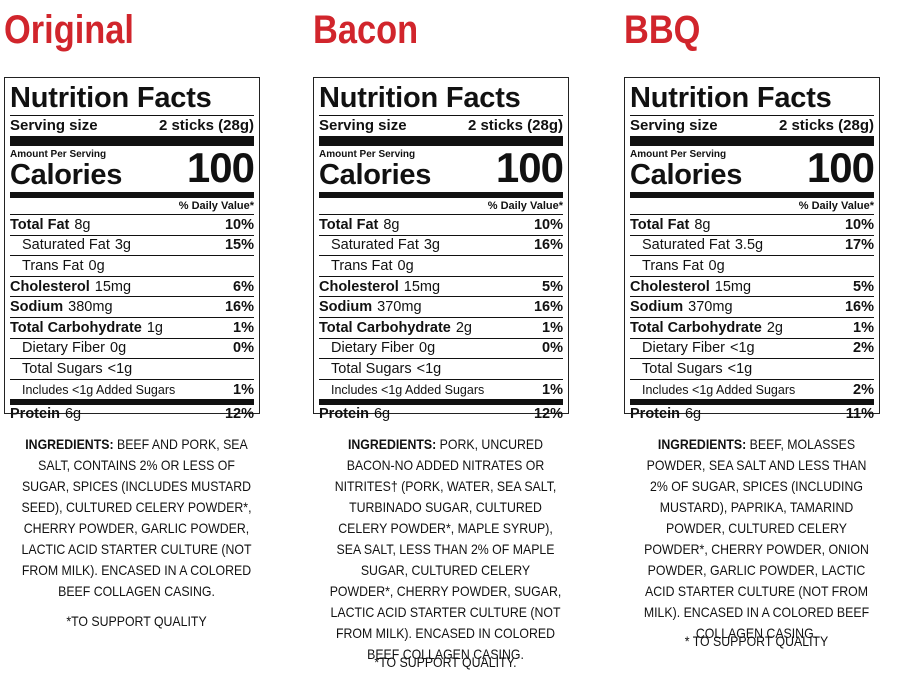  I want to click on footnote: * TO SUPPORT QUALITY, so click(756, 641).